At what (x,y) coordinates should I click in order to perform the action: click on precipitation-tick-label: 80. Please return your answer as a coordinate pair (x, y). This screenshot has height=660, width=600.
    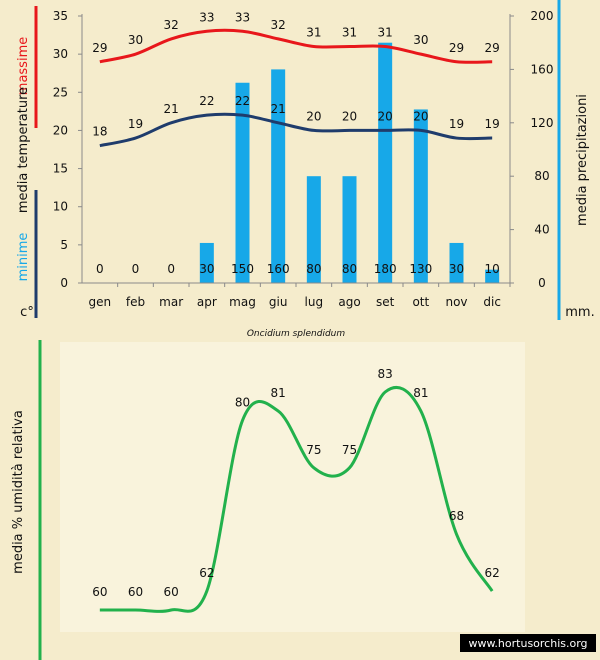
    Looking at the image, I should click on (541, 176).